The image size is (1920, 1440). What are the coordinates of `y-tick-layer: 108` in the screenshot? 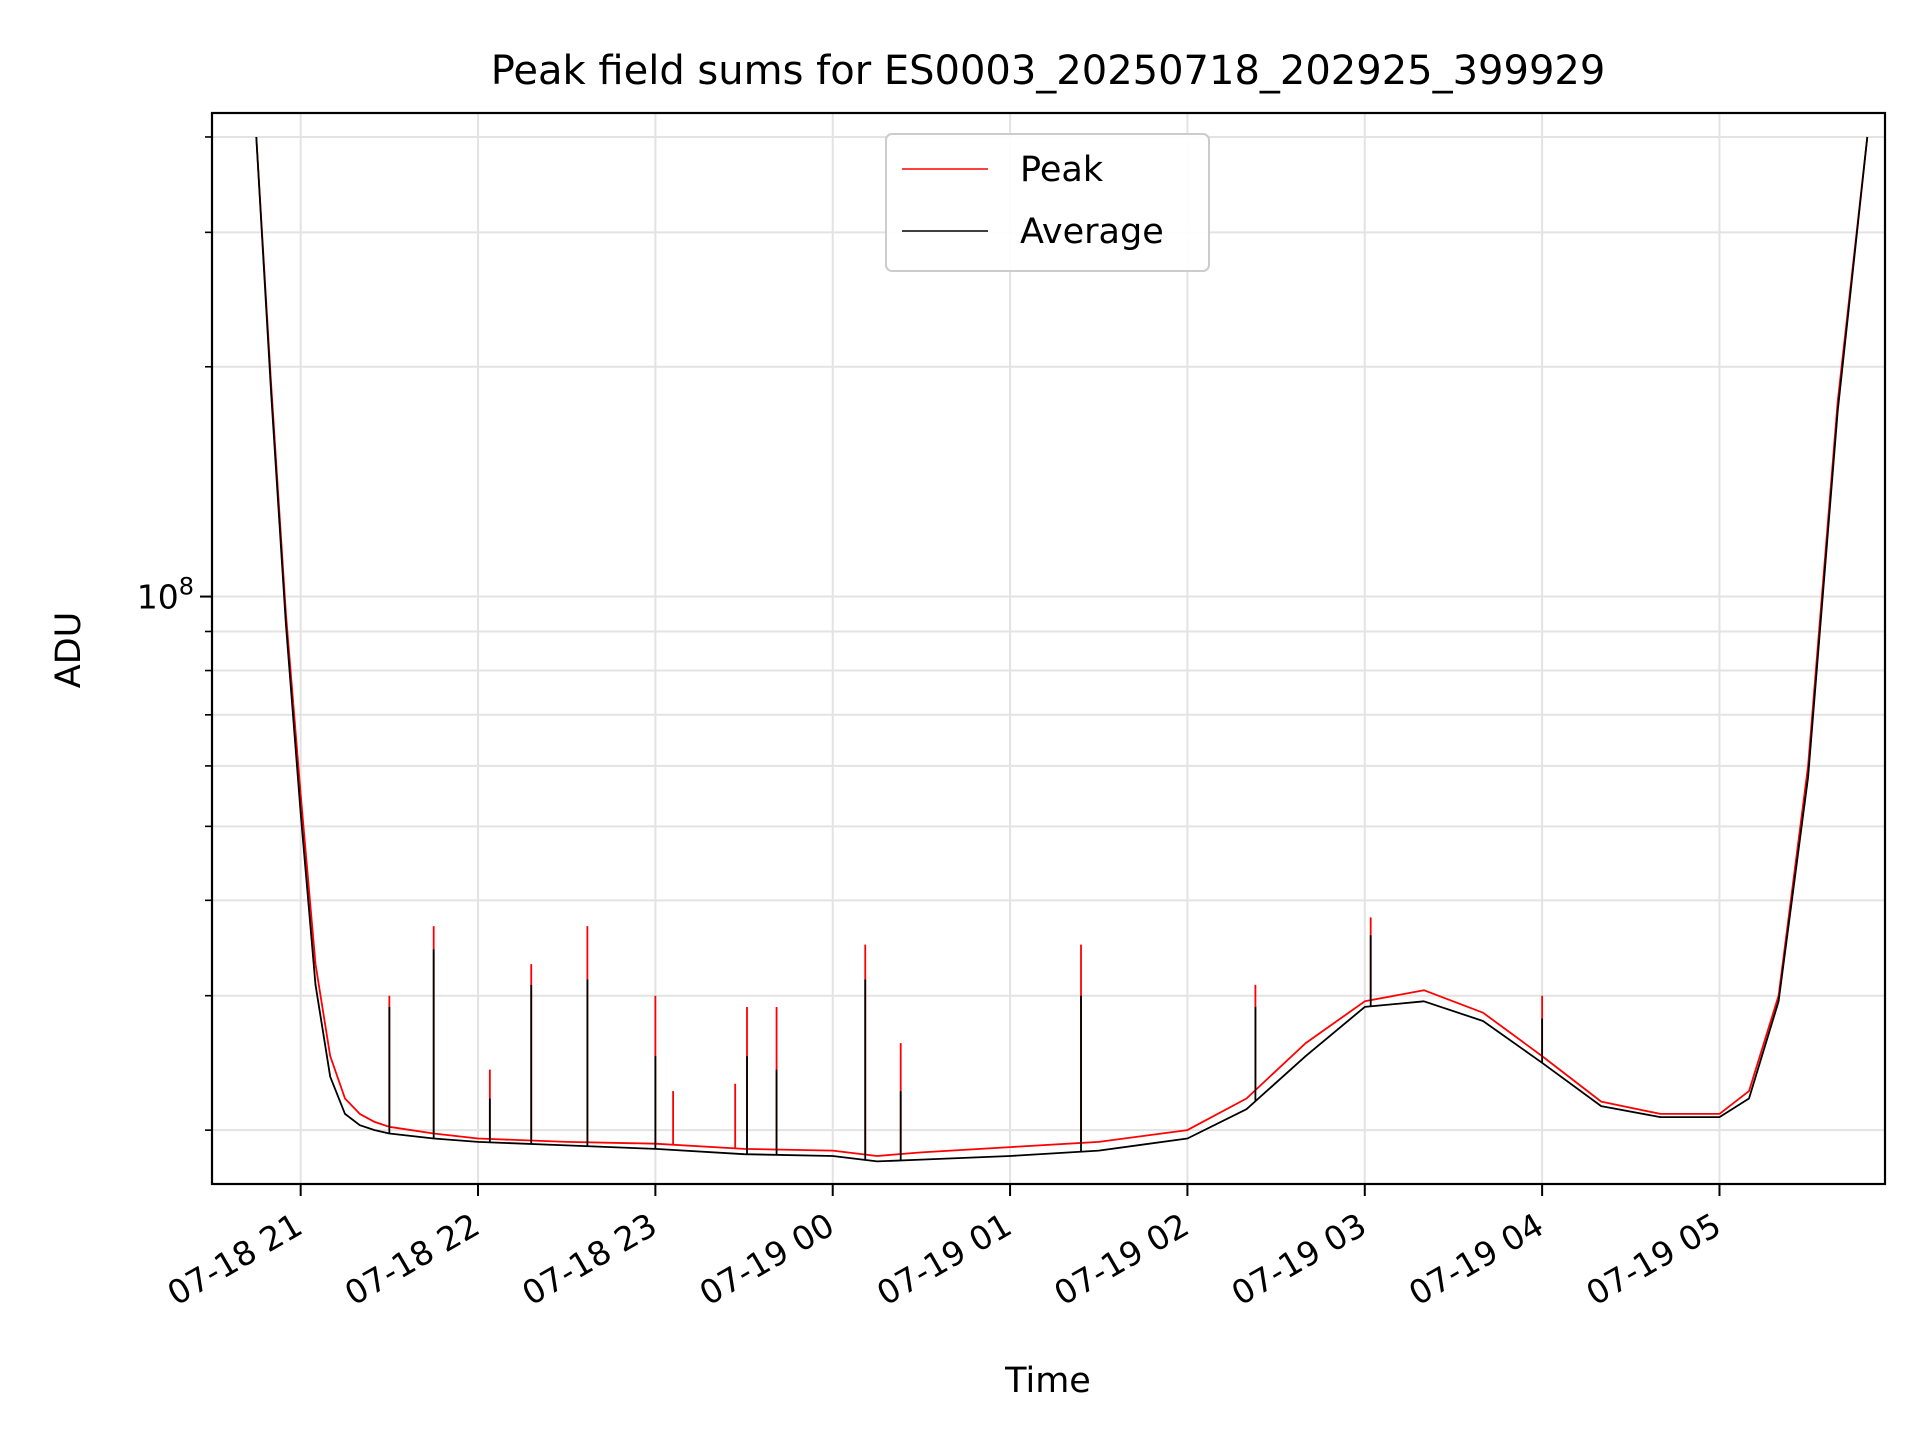 It's located at (174, 633).